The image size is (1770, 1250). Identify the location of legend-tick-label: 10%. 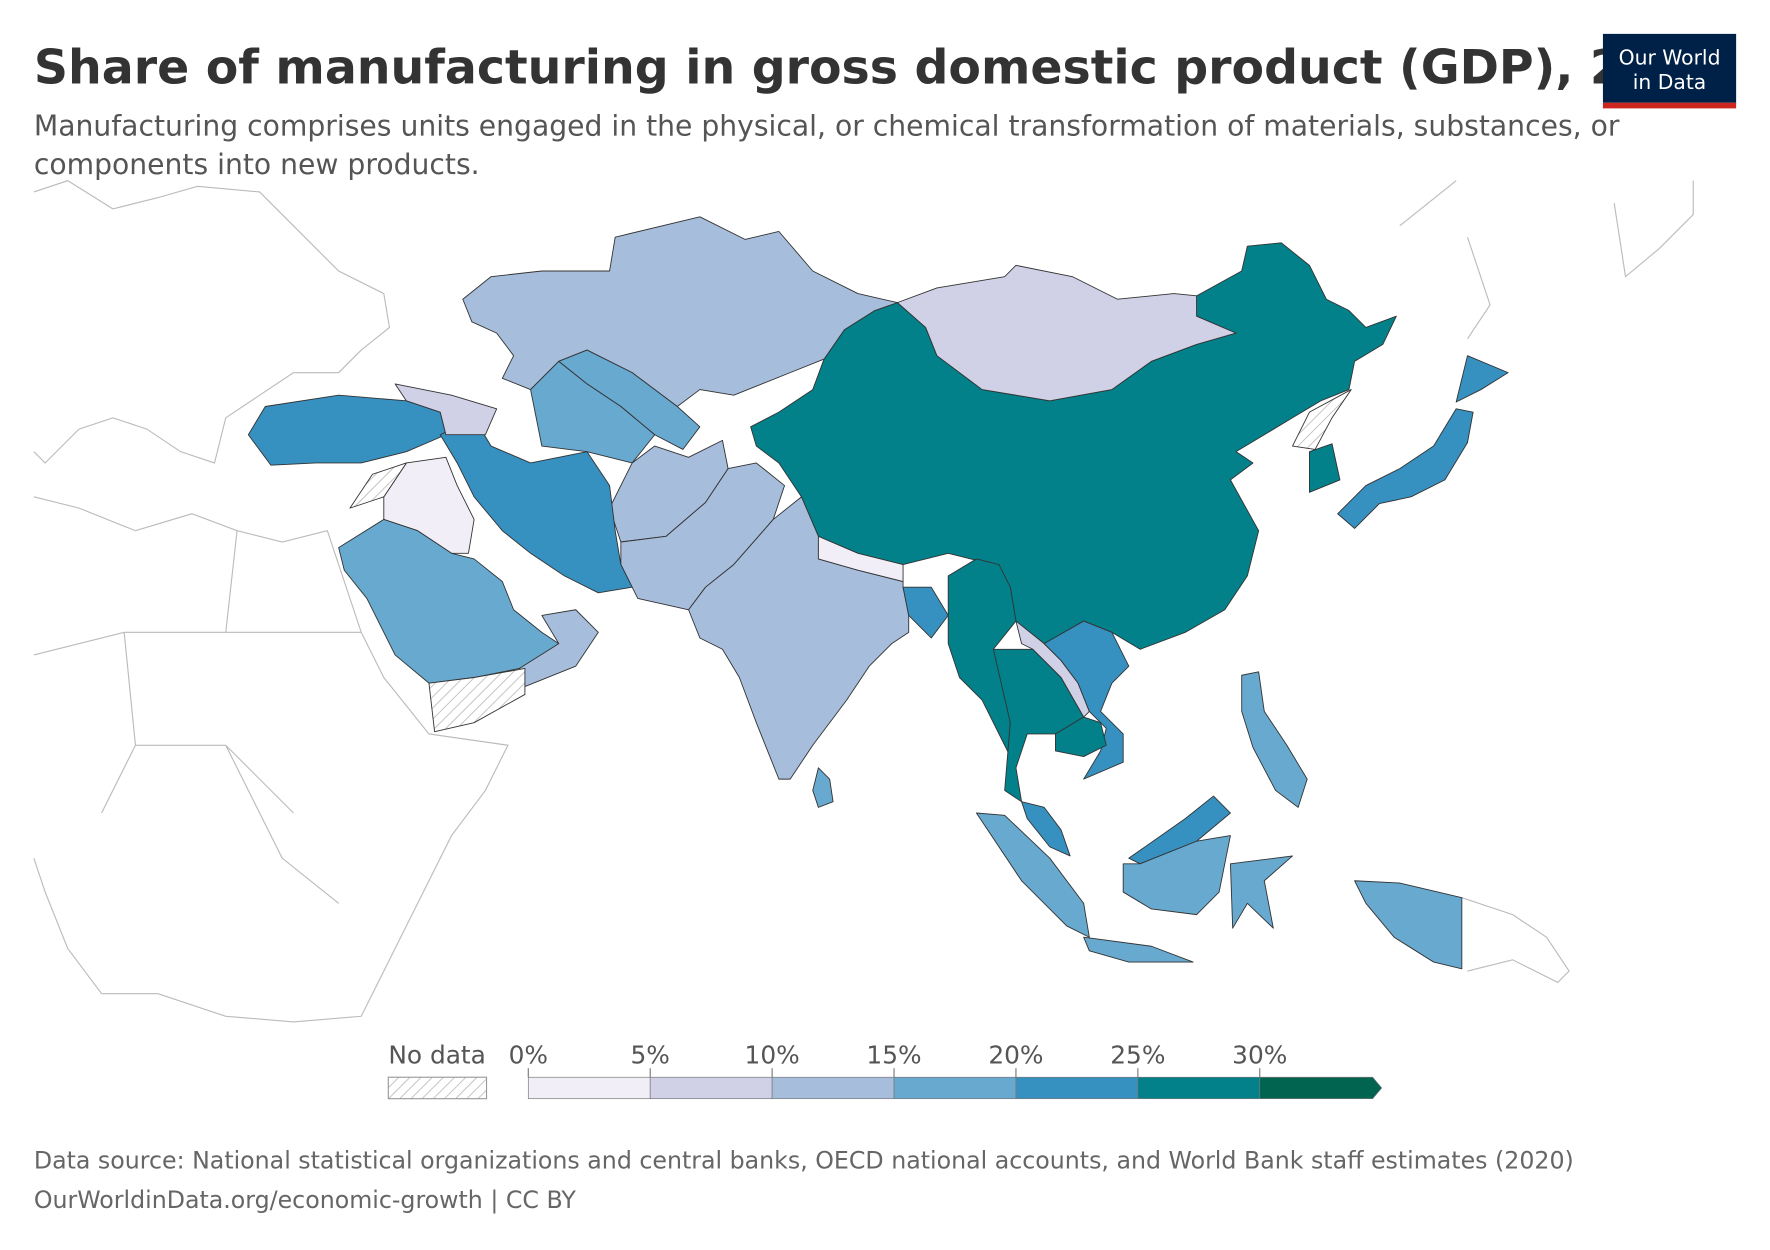
(772, 1055).